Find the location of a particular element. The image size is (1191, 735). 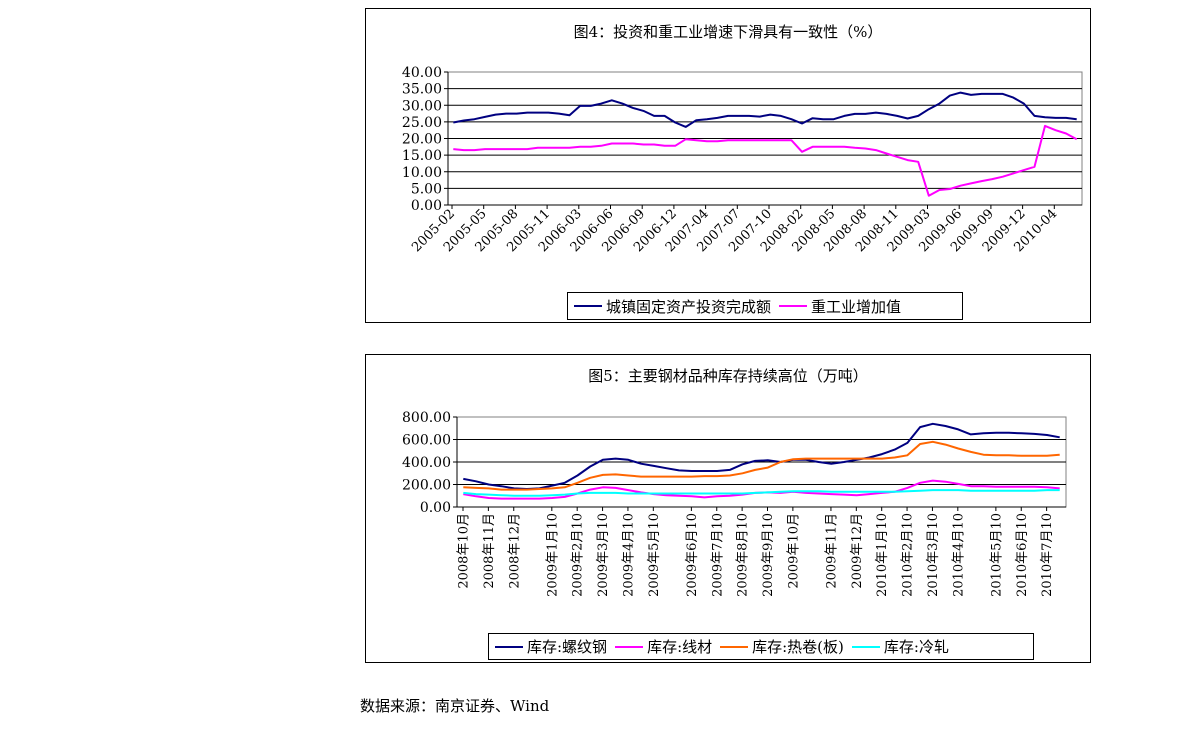

y-tick-label: 25.00 is located at coordinates (422, 123).